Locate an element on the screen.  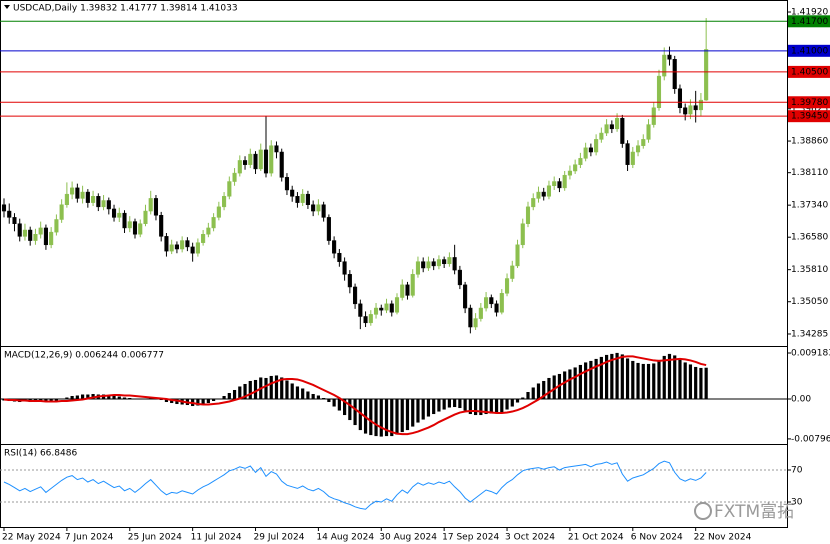
y-tick-label: 1.41920 is located at coordinates (809, 13).